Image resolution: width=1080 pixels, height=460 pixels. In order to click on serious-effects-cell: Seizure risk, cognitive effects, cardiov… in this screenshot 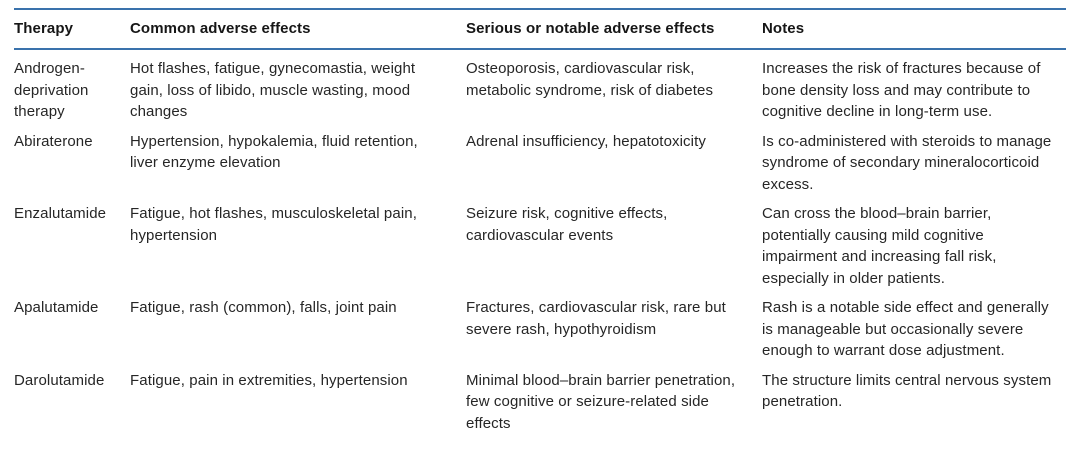, I will do `click(567, 224)`.